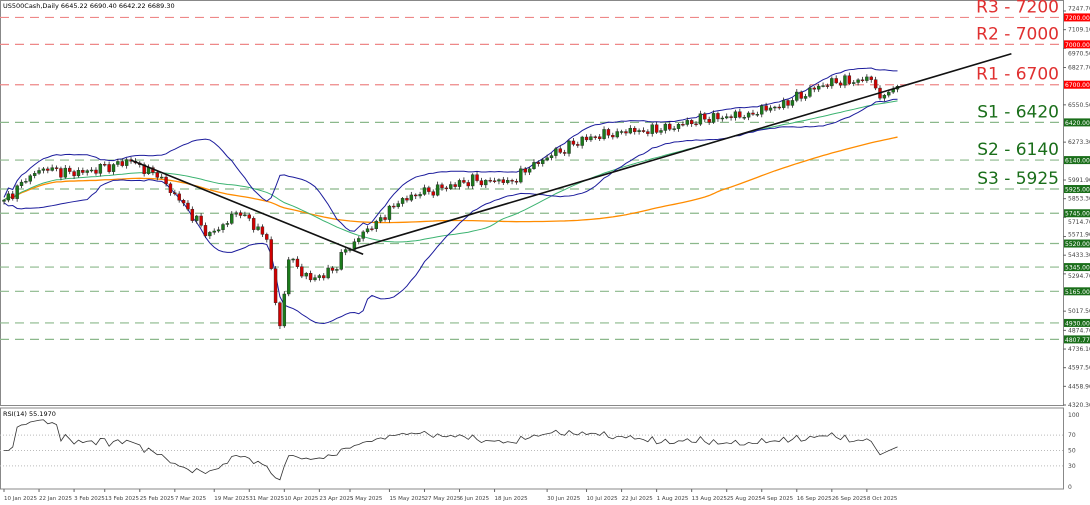  What do you see at coordinates (1077, 292) in the screenshot?
I see `level-price-tag-text: 5165.00` at bounding box center [1077, 292].